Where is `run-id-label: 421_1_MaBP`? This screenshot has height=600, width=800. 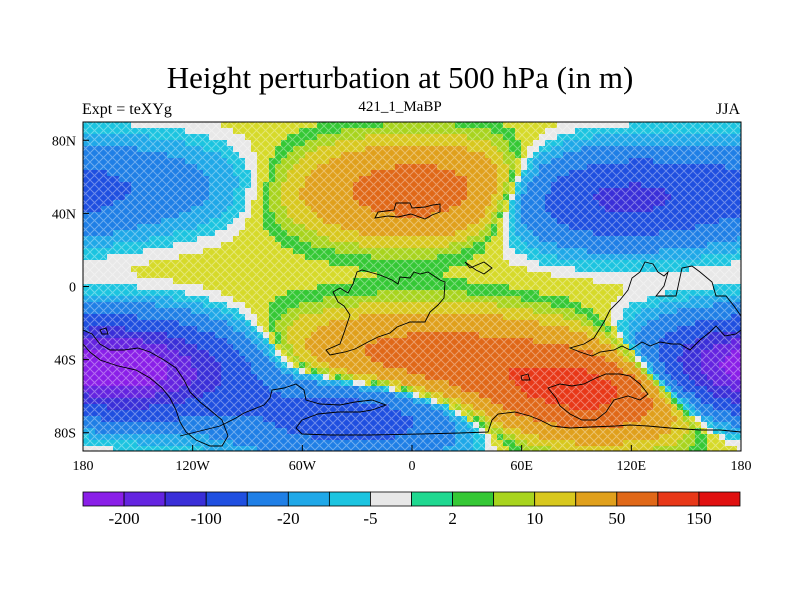 run-id-label: 421_1_MaBP is located at coordinates (400, 107).